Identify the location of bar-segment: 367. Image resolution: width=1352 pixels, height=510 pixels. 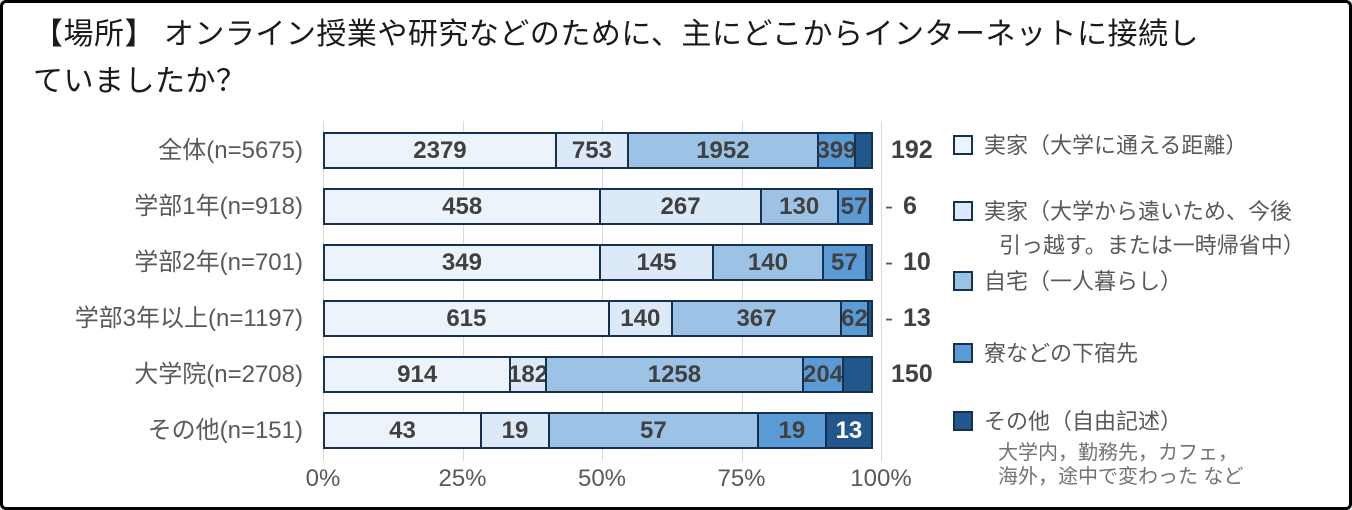
(756, 318).